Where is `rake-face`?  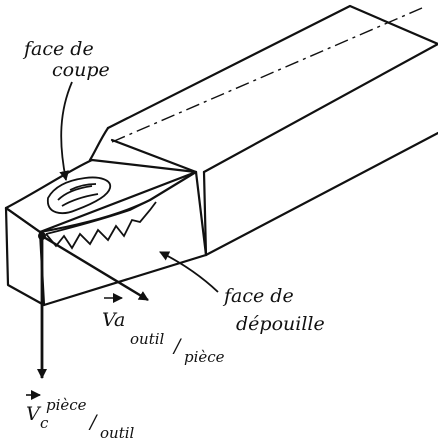
rake-face is located at coordinates (101, 196).